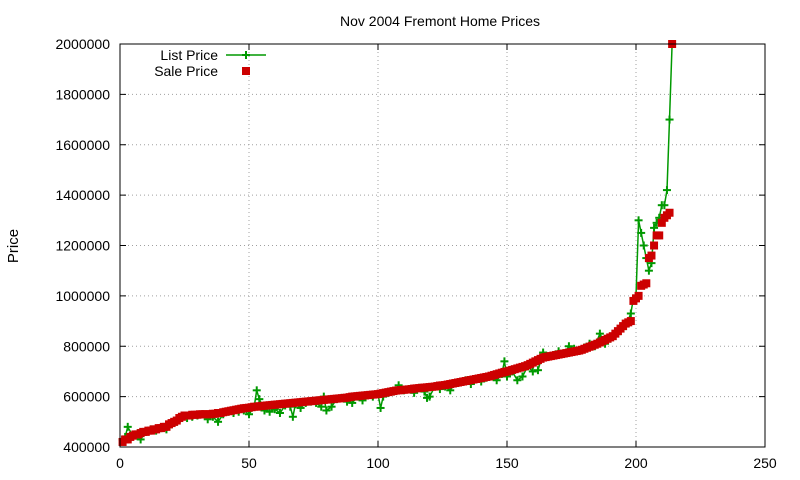 Image resolution: width=800 pixels, height=480 pixels. I want to click on y-tick-label: 600000, so click(86, 397).